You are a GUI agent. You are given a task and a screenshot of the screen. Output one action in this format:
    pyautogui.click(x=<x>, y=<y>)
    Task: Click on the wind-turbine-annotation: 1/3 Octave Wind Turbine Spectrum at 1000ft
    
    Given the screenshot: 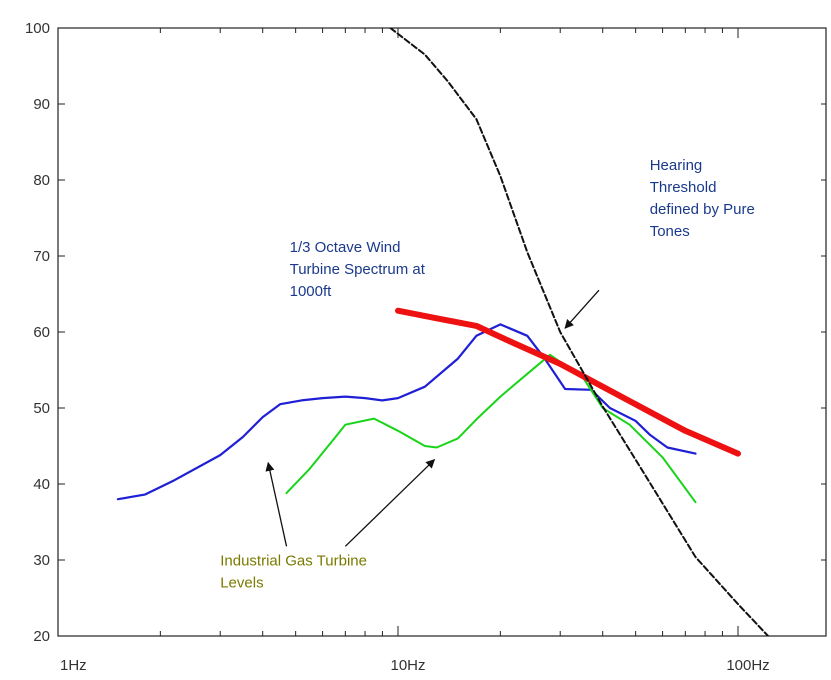 What is the action you would take?
    pyautogui.click(x=358, y=269)
    